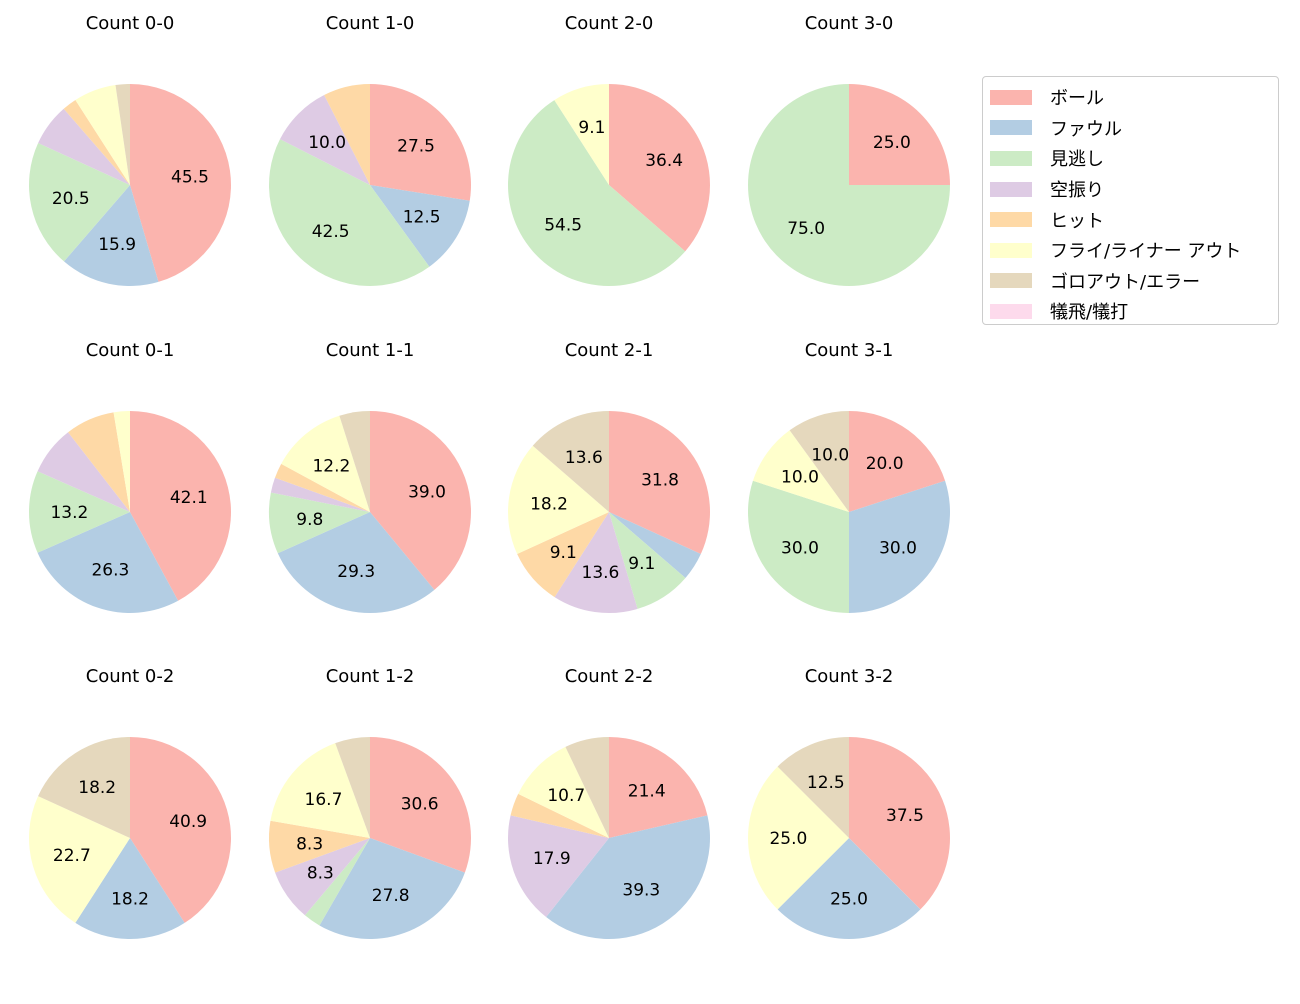 The width and height of the screenshot is (1300, 1004). Describe the element at coordinates (422, 218) in the screenshot. I see `slice-label: 12.5` at that location.